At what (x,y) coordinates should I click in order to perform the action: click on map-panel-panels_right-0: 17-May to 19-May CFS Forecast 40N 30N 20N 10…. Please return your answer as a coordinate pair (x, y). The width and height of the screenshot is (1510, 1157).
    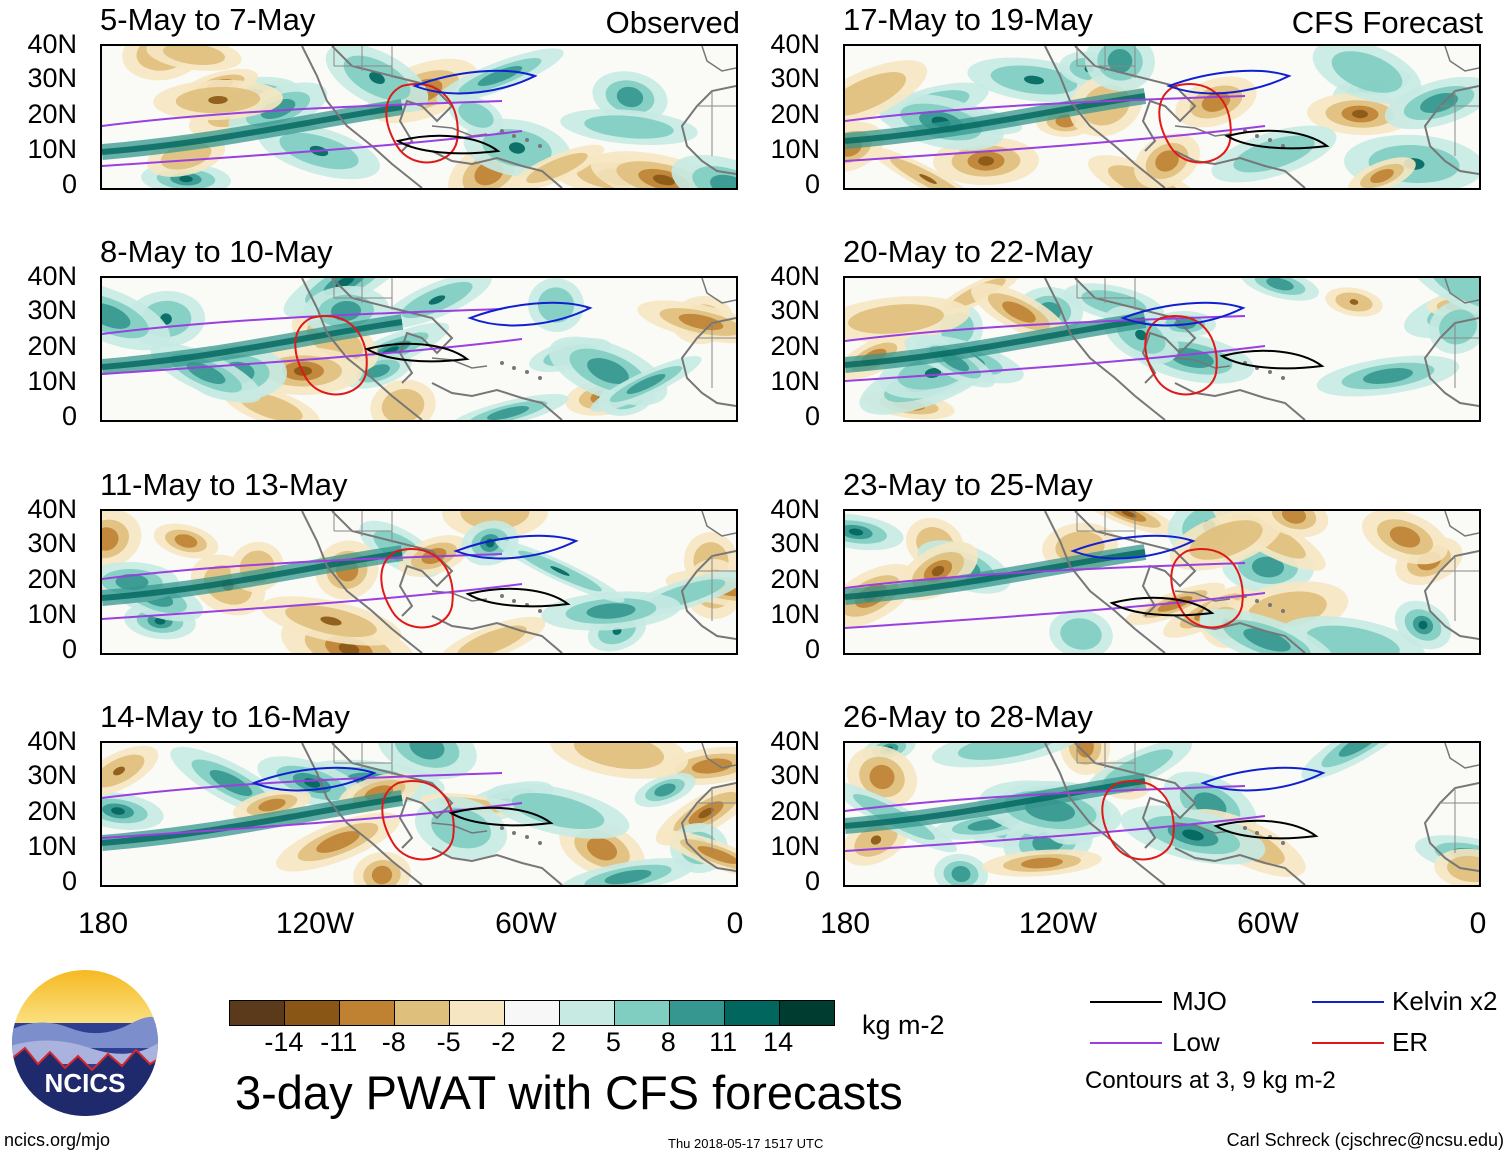
    Looking at the image, I should click on (1126, 116).